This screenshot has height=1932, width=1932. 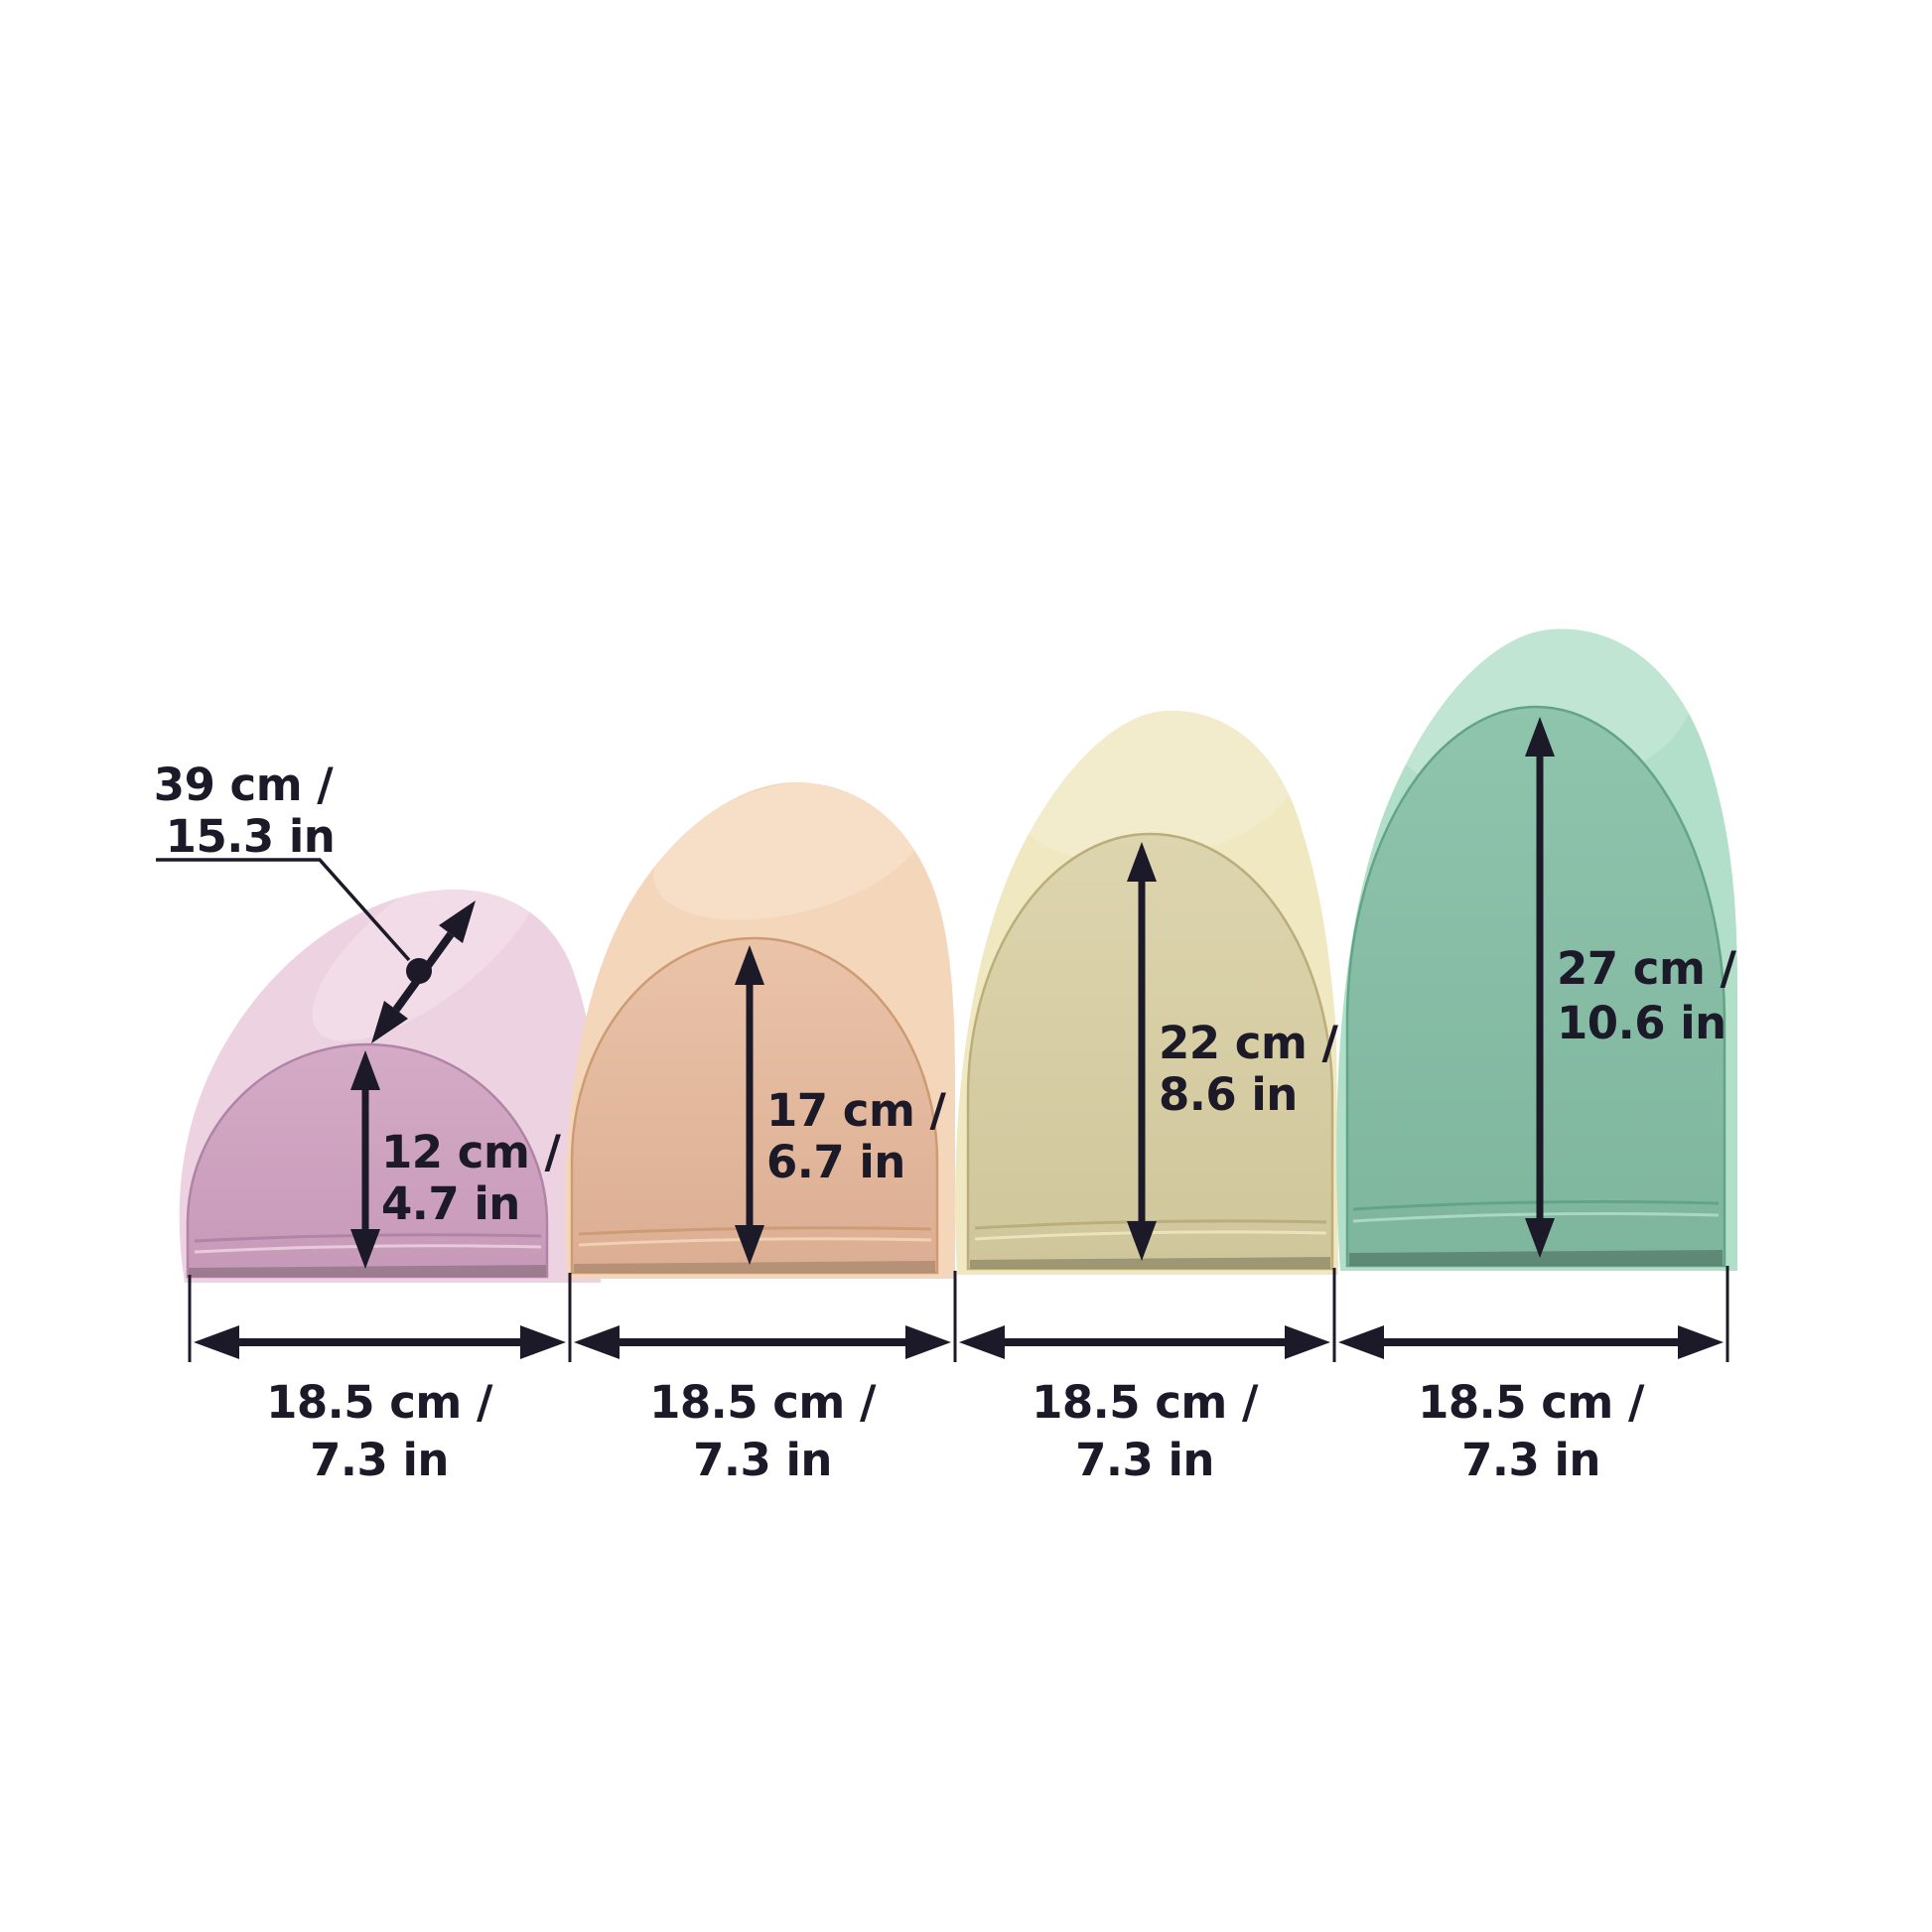 I want to click on yellow-front-face, so click(x=1150, y=1051).